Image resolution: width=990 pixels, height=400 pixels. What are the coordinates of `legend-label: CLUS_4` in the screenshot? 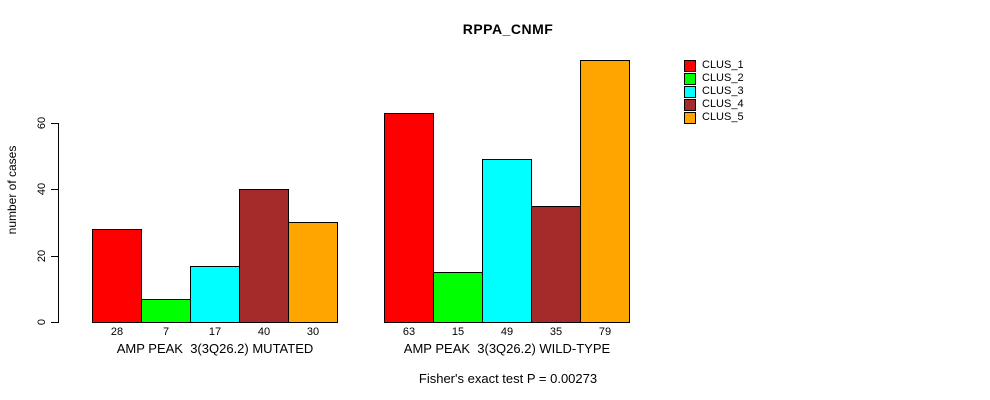 It's located at (723, 104).